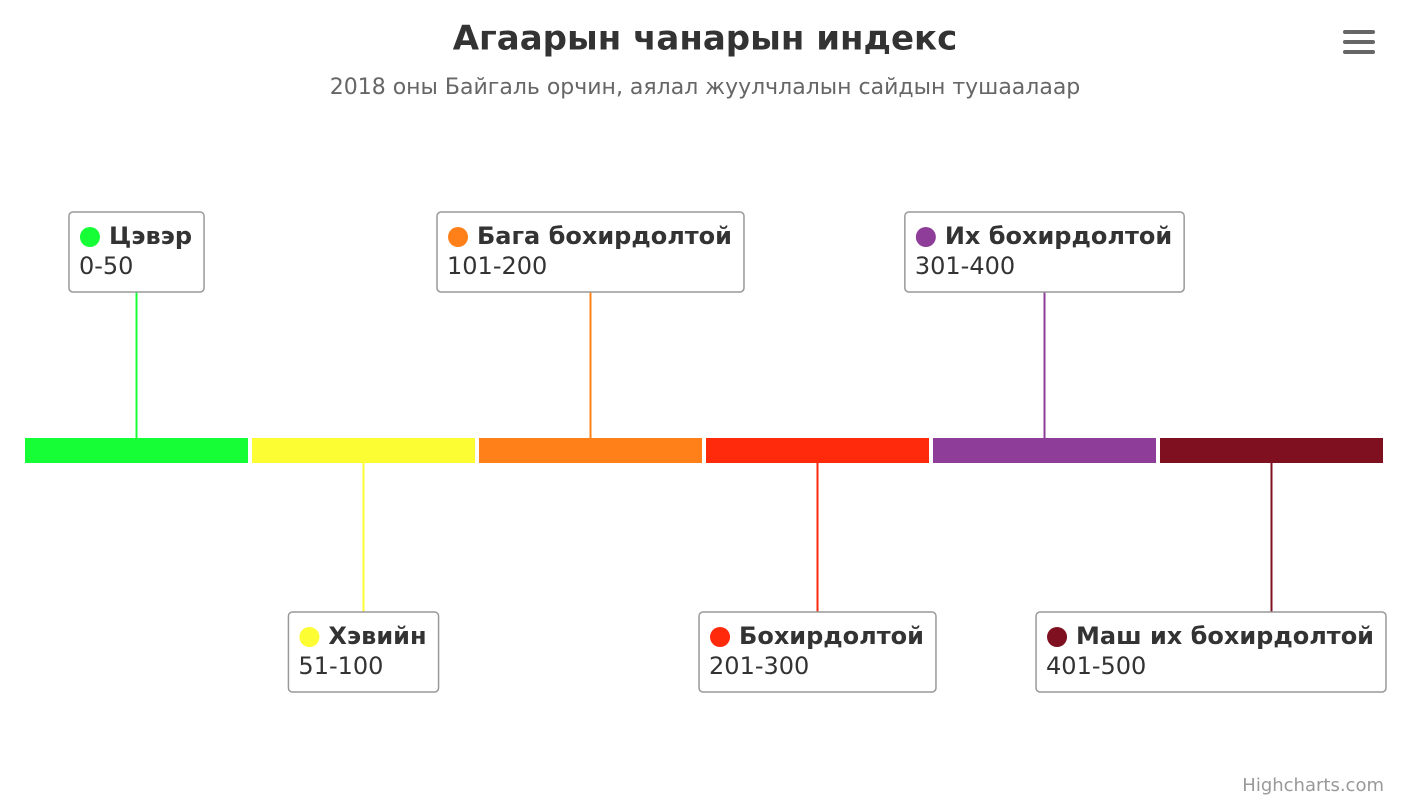 The width and height of the screenshot is (1404, 800). Describe the element at coordinates (965, 266) in the screenshot. I see `event-description: 301-400` at that location.